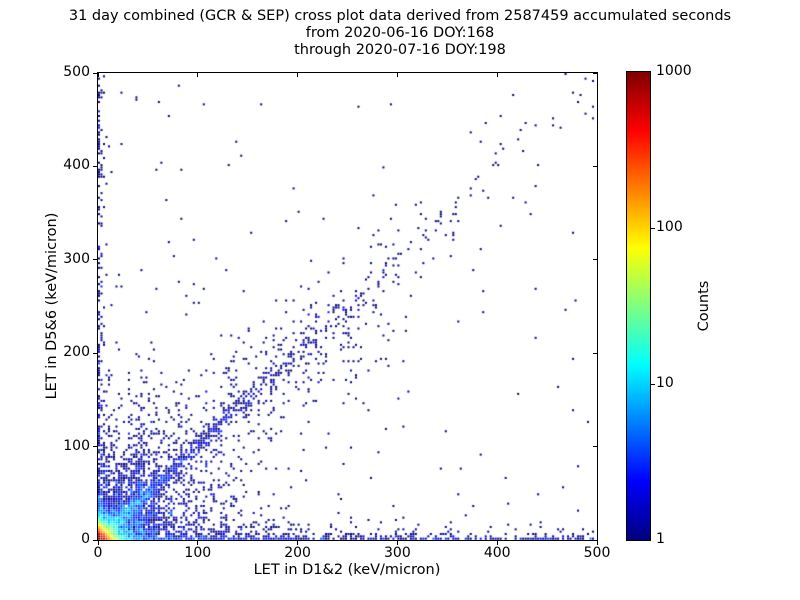 The width and height of the screenshot is (800, 600). Describe the element at coordinates (597, 553) in the screenshot. I see `x-tick-label: 500` at that location.